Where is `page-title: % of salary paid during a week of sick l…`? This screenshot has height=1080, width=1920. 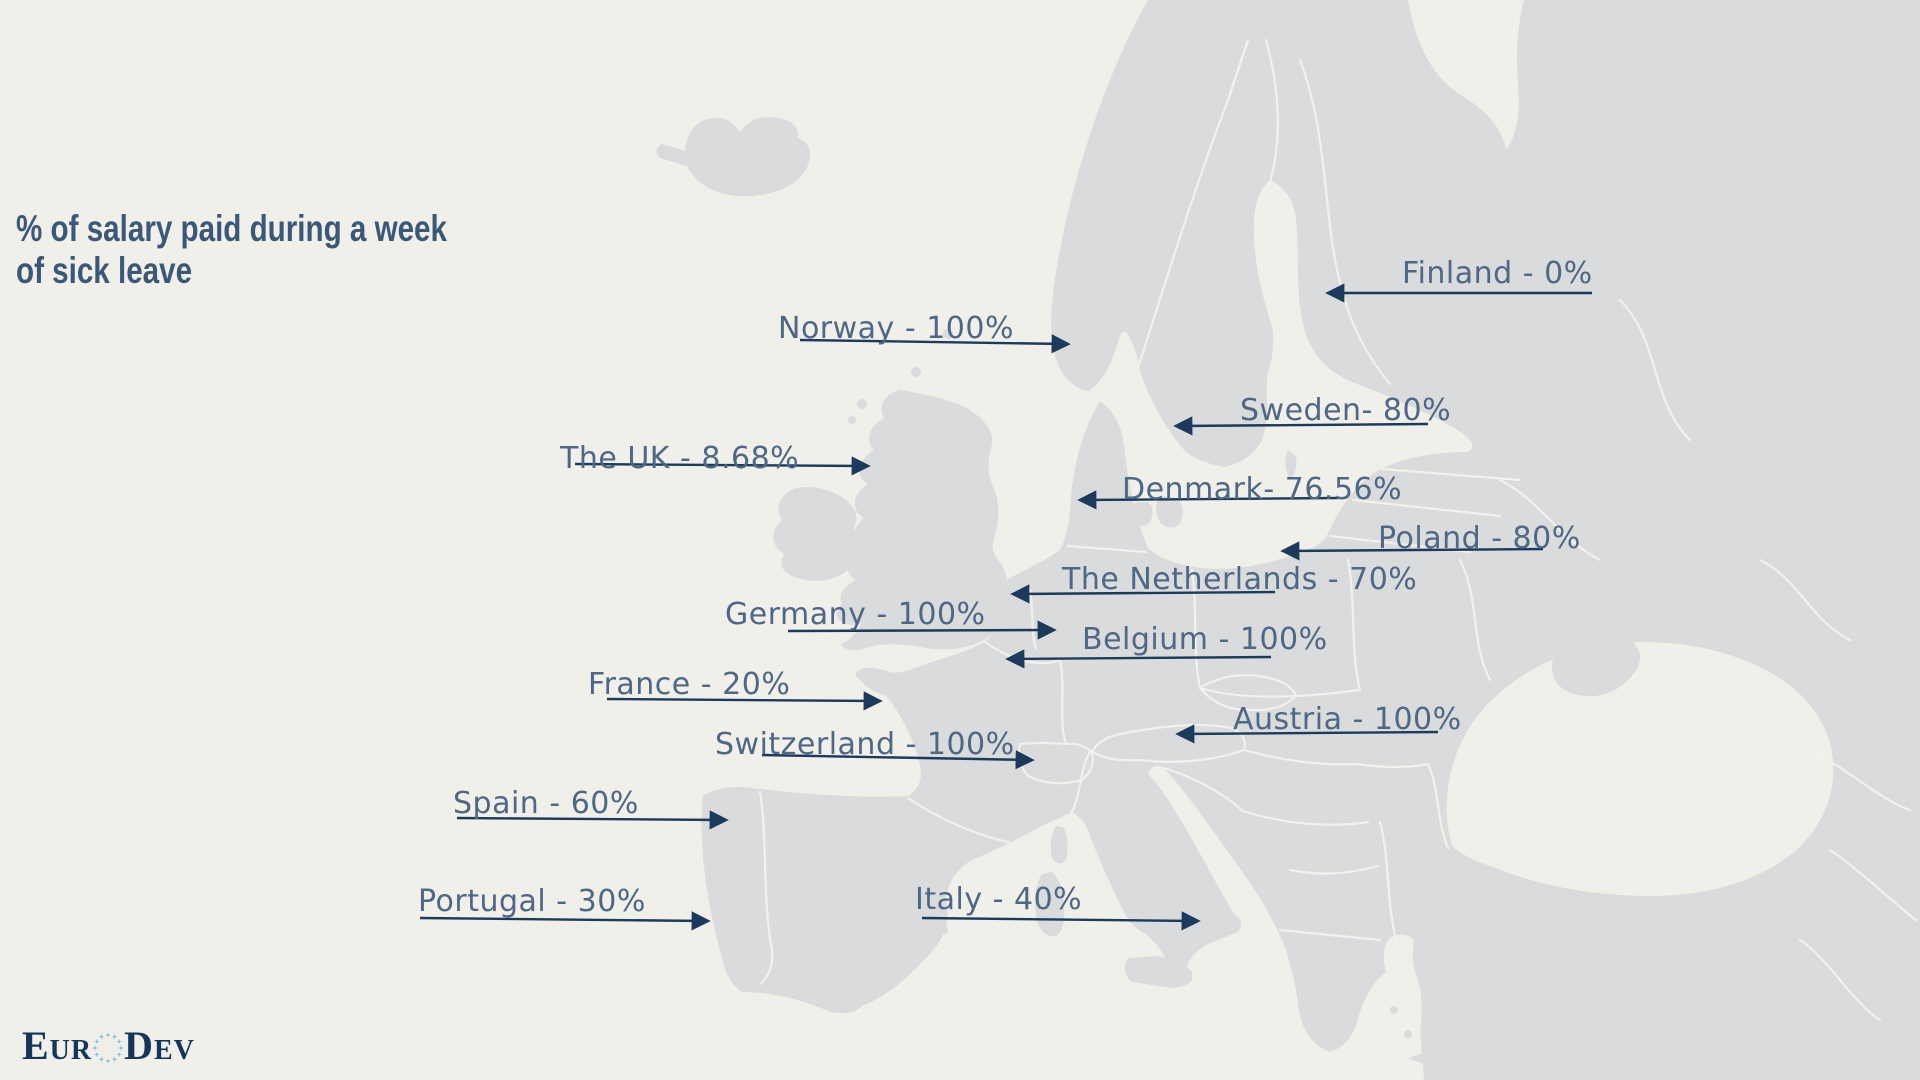
page-title: % of salary paid during a week of sick l… is located at coordinates (231, 250).